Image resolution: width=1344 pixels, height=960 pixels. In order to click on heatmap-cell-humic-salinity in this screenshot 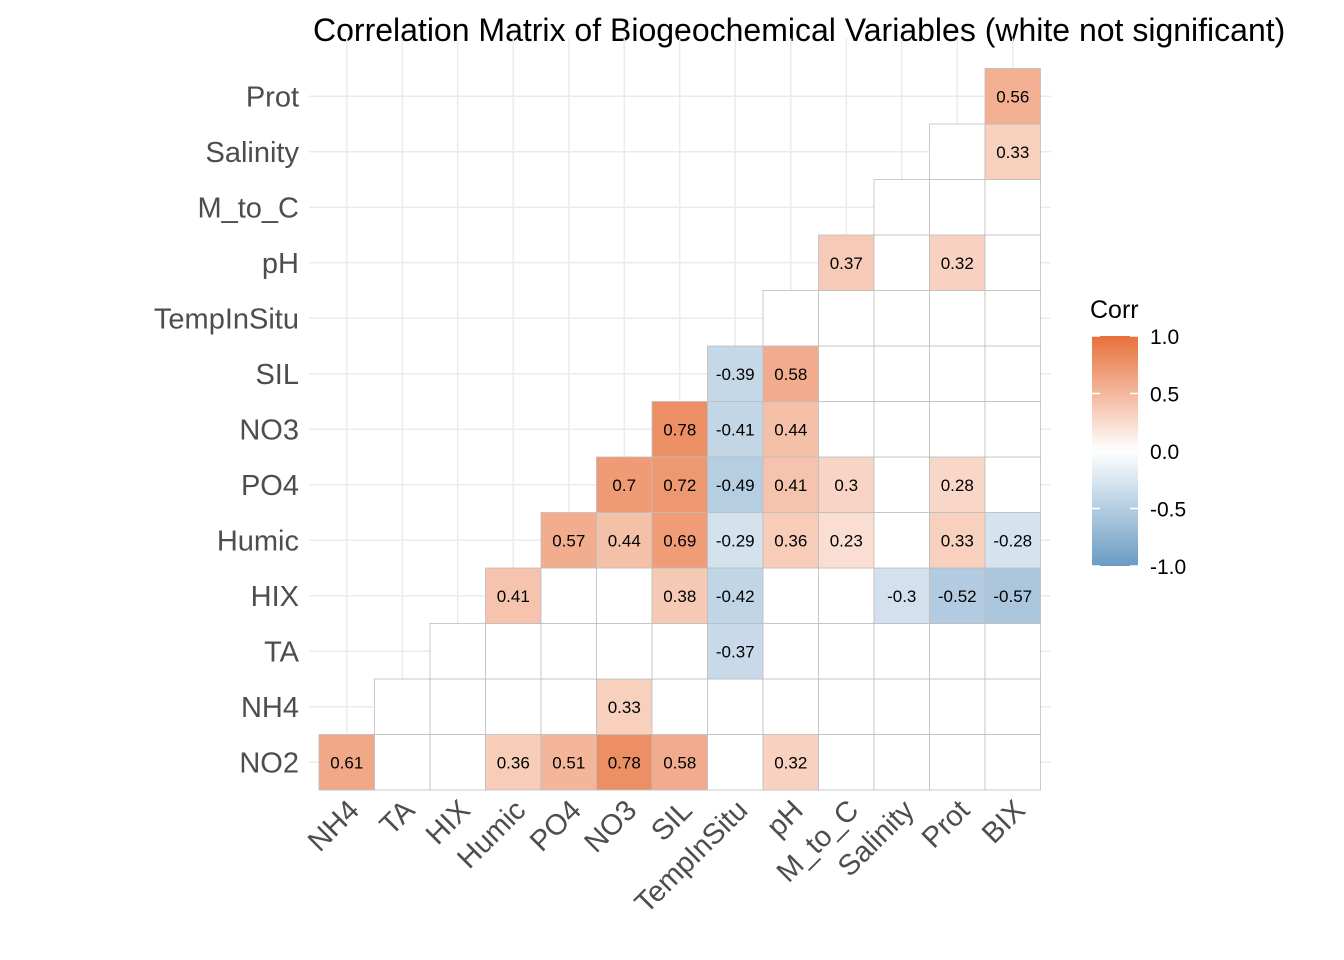, I will do `click(901, 540)`.